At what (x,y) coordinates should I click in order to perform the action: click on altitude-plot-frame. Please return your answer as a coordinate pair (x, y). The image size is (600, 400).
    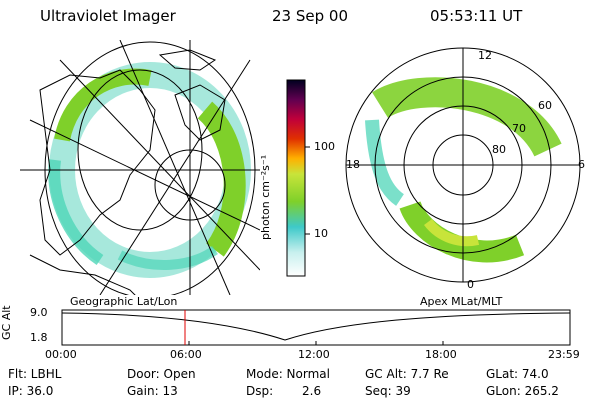
    Looking at the image, I should click on (316, 327).